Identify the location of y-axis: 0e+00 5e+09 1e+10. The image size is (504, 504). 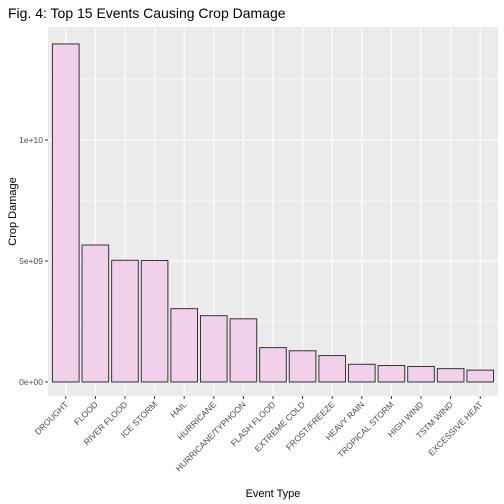
(33, 261).